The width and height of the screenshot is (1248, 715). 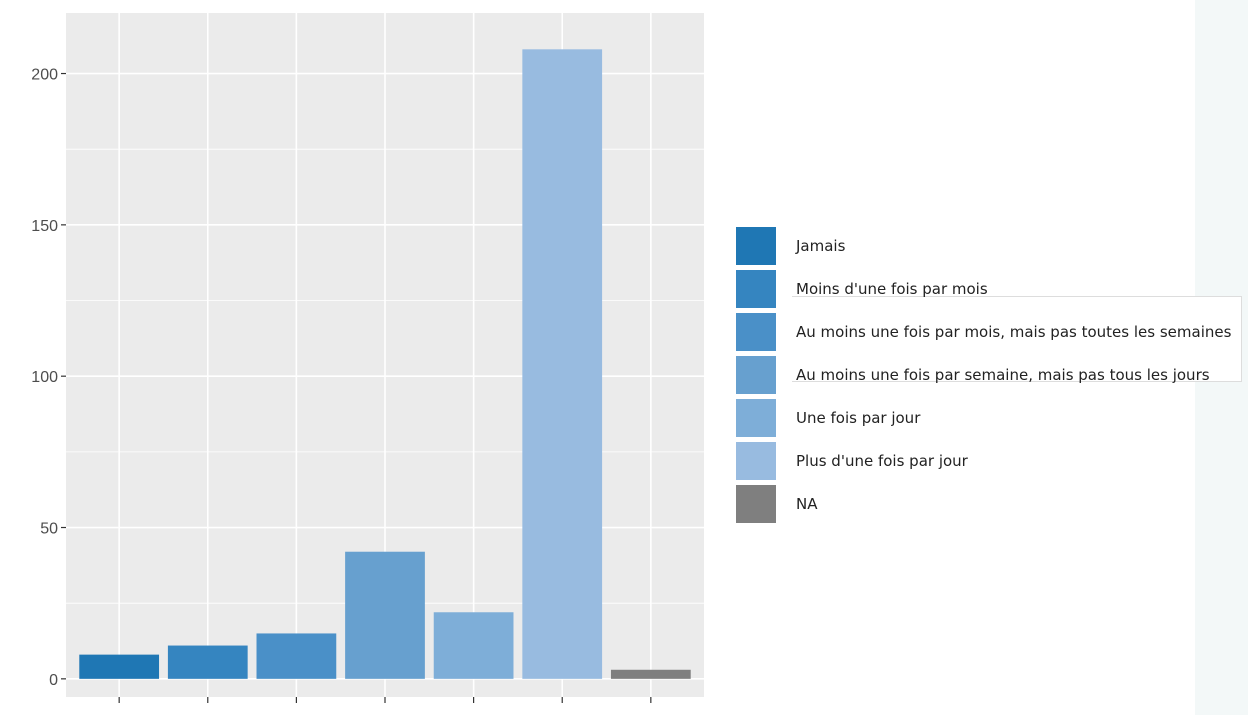 What do you see at coordinates (983, 503) in the screenshot?
I see `legend-item-na: NA` at bounding box center [983, 503].